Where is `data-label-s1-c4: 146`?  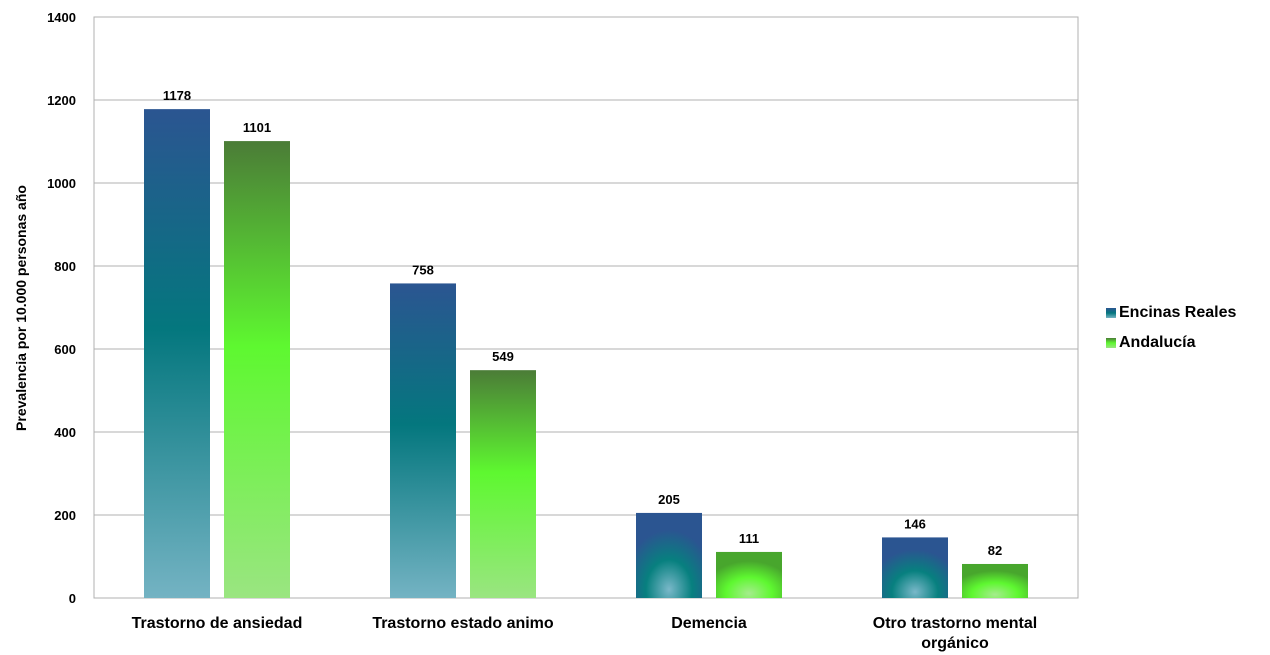 data-label-s1-c4: 146 is located at coordinates (915, 523).